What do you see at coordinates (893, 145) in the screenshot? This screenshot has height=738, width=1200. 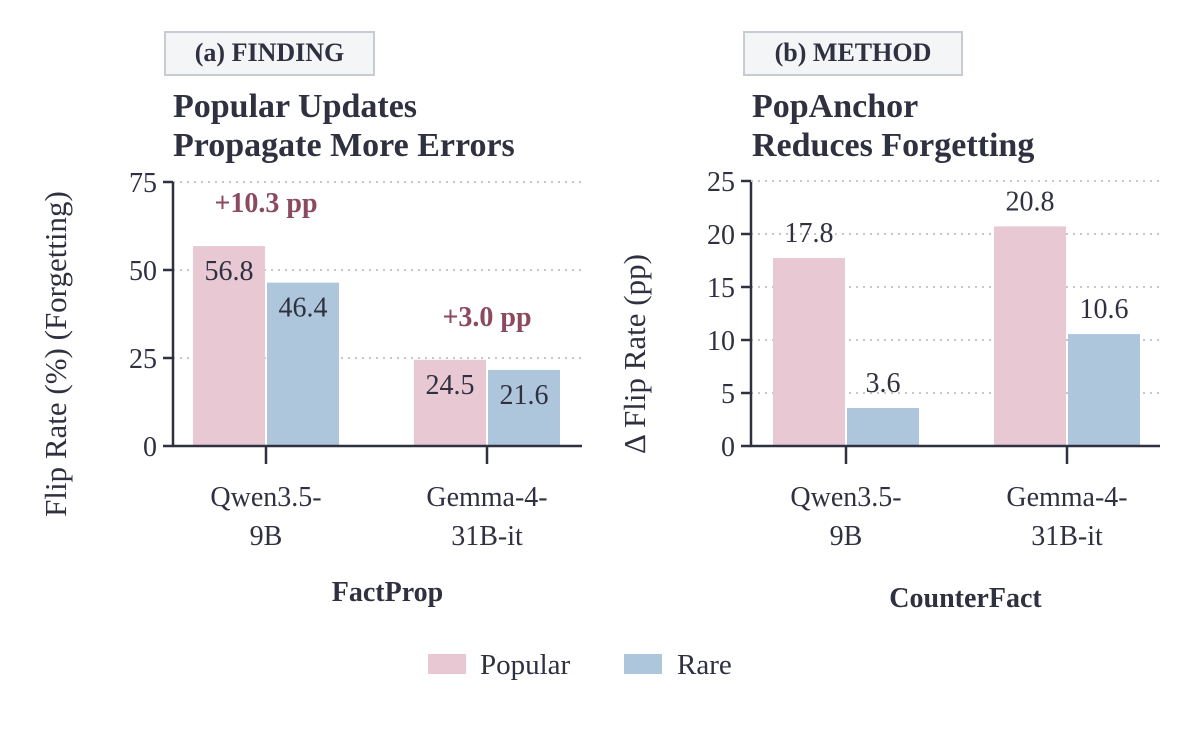 I see `chart-title-line: Reduces Forgetting` at bounding box center [893, 145].